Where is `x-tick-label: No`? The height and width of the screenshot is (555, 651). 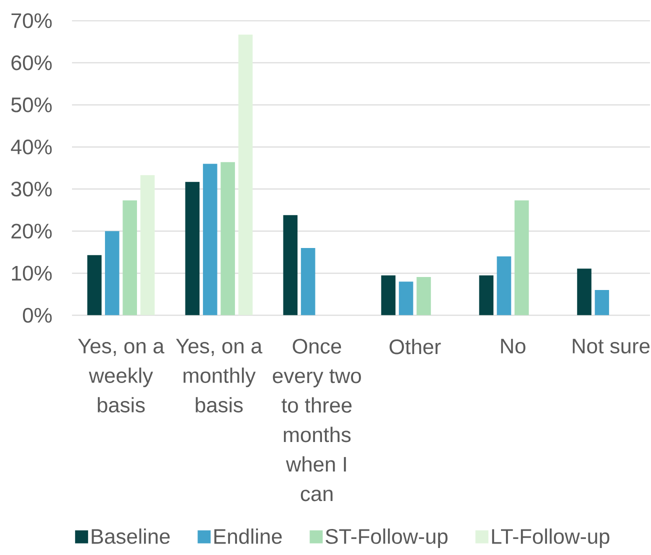 x-tick-label: No is located at coordinates (513, 346).